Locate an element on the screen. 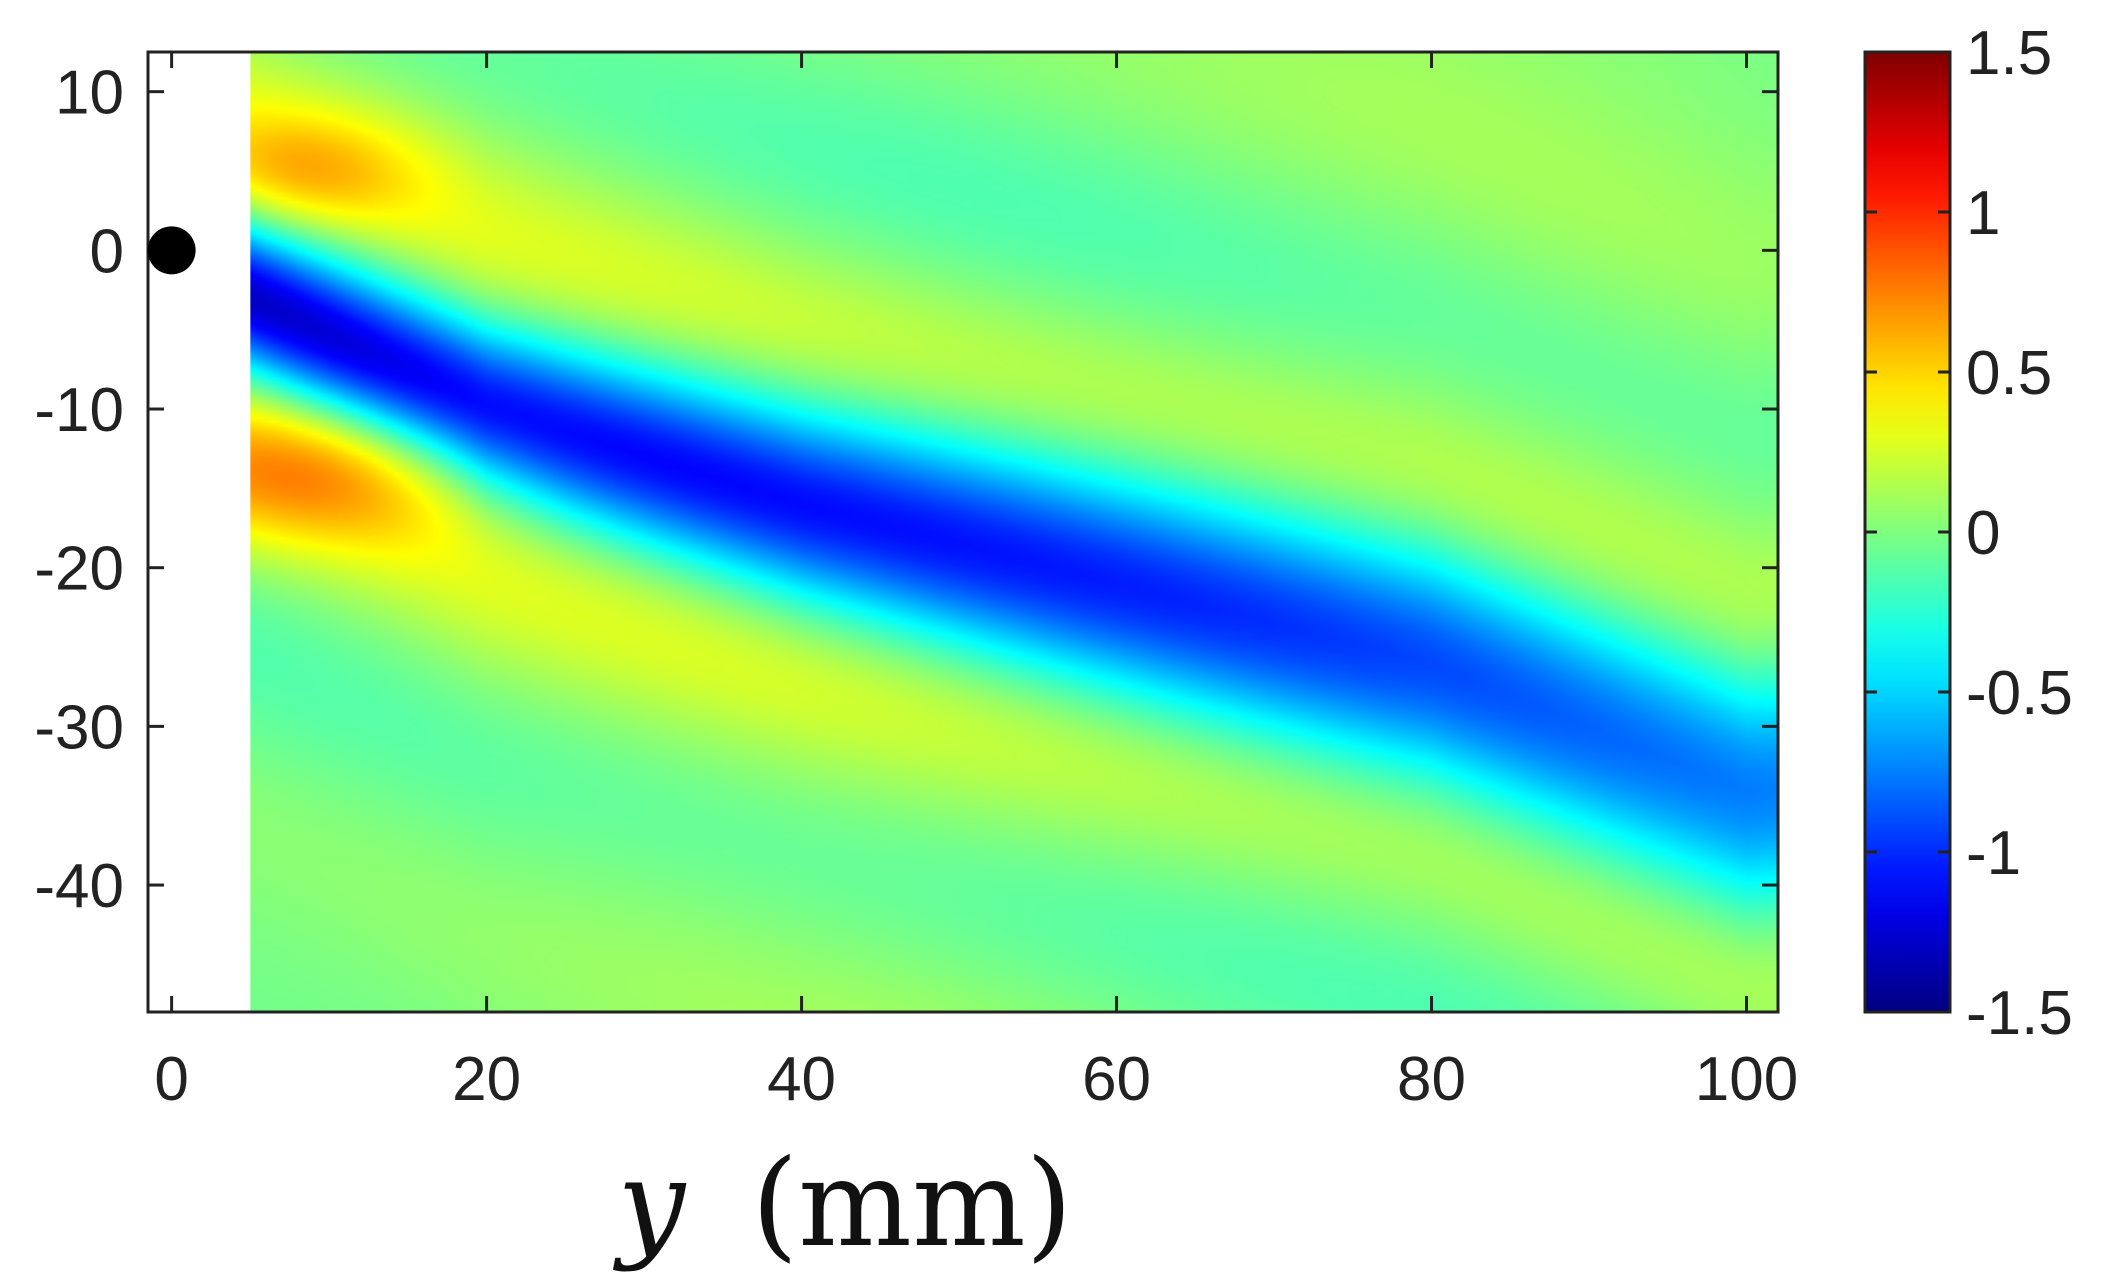 The height and width of the screenshot is (1283, 2105). x-tick-label: 100 is located at coordinates (1746, 1079).